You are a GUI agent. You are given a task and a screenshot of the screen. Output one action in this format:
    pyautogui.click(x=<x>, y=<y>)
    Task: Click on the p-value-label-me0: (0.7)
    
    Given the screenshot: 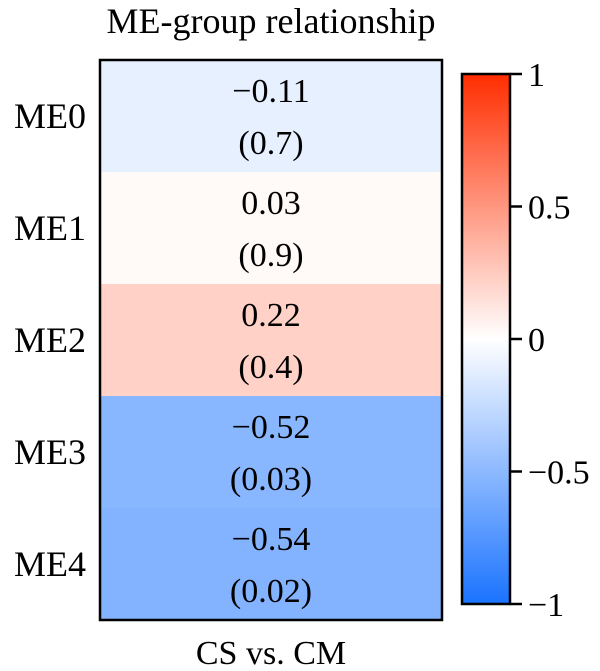 What is the action you would take?
    pyautogui.click(x=270, y=143)
    